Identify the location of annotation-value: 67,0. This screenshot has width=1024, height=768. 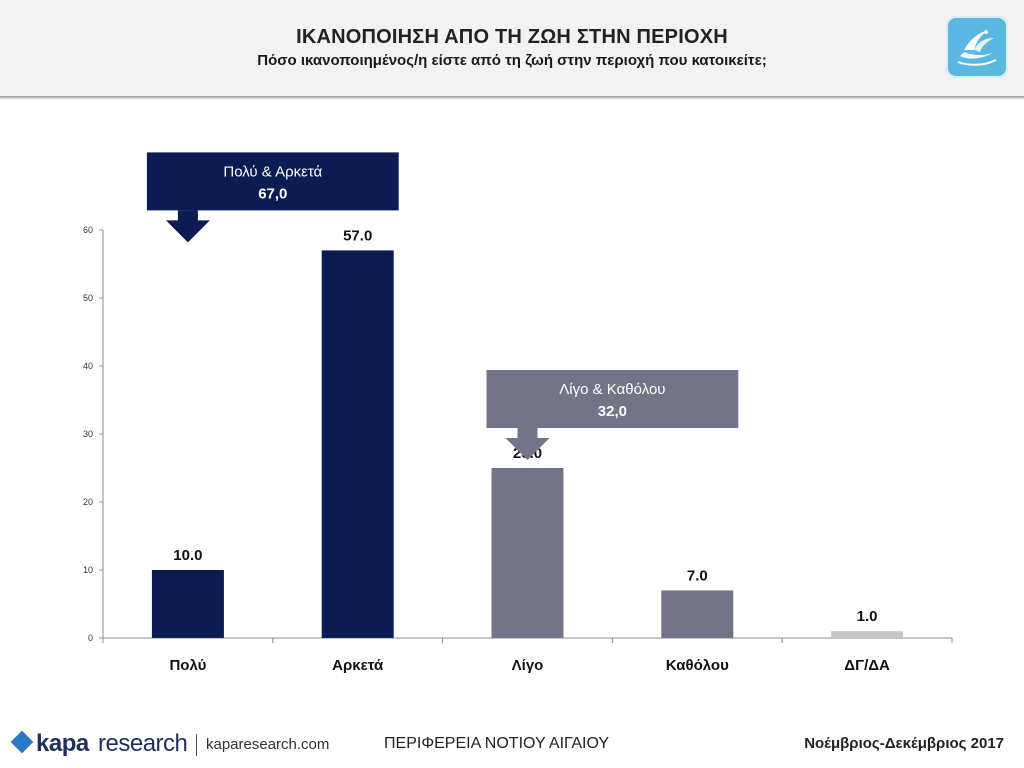
(272, 193).